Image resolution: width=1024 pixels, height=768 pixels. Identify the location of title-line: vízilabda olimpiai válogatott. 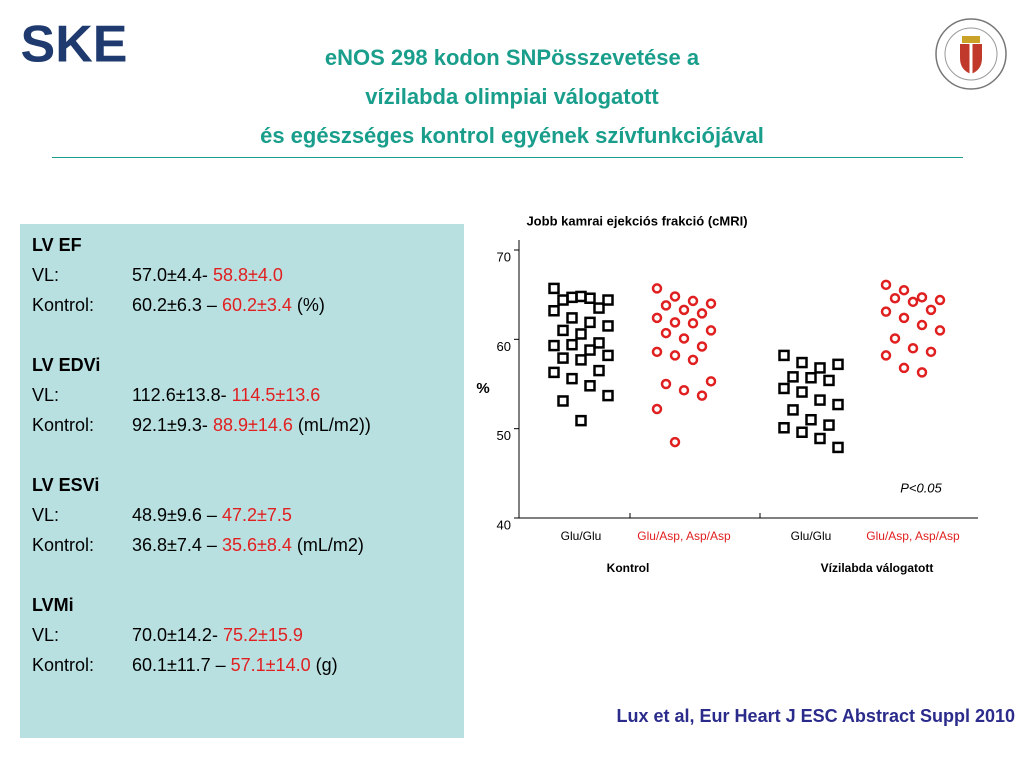
(512, 96).